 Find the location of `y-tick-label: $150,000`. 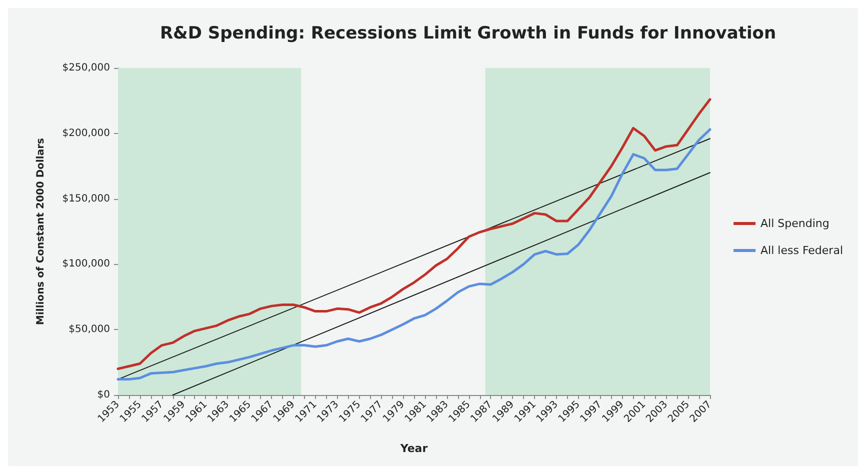

y-tick-label: $150,000 is located at coordinates (86, 198).